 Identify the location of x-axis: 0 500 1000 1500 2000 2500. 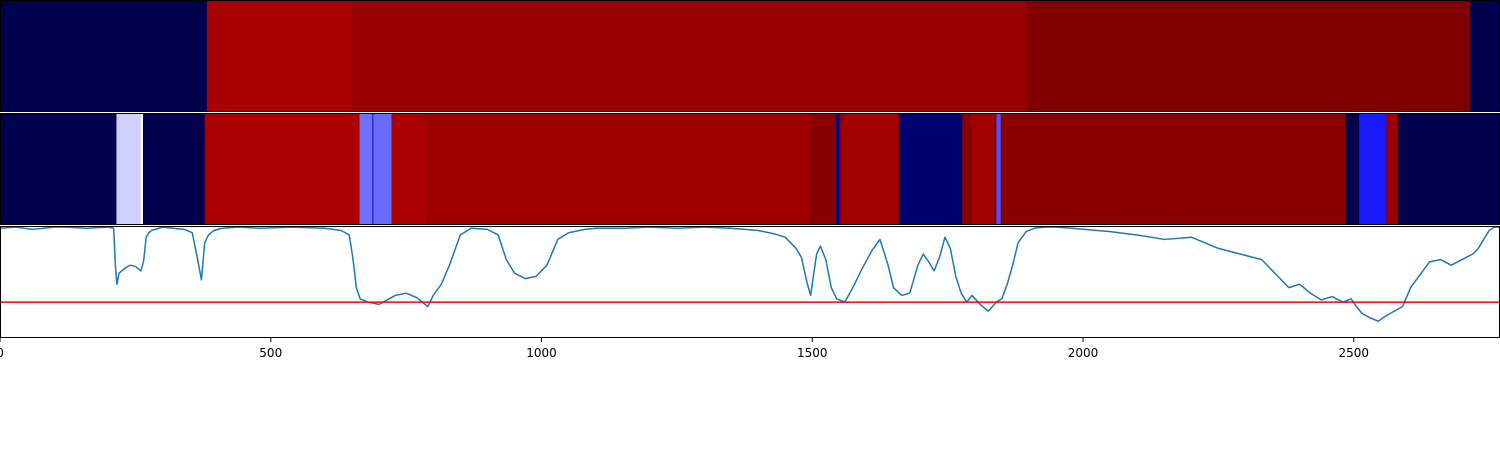
(684, 349).